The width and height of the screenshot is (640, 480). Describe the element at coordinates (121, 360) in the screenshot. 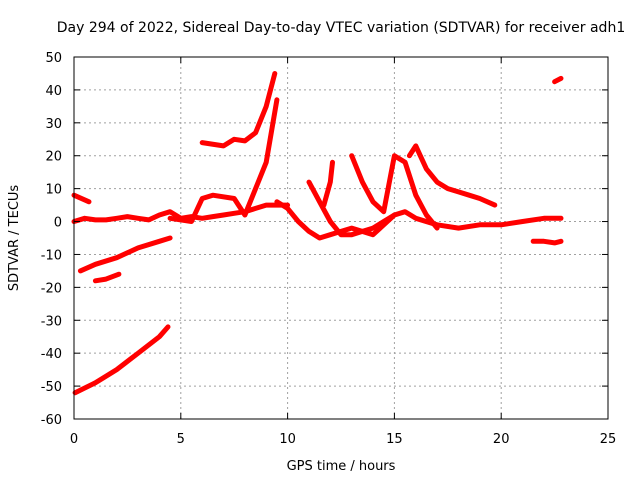

I see `series-early-neg` at that location.